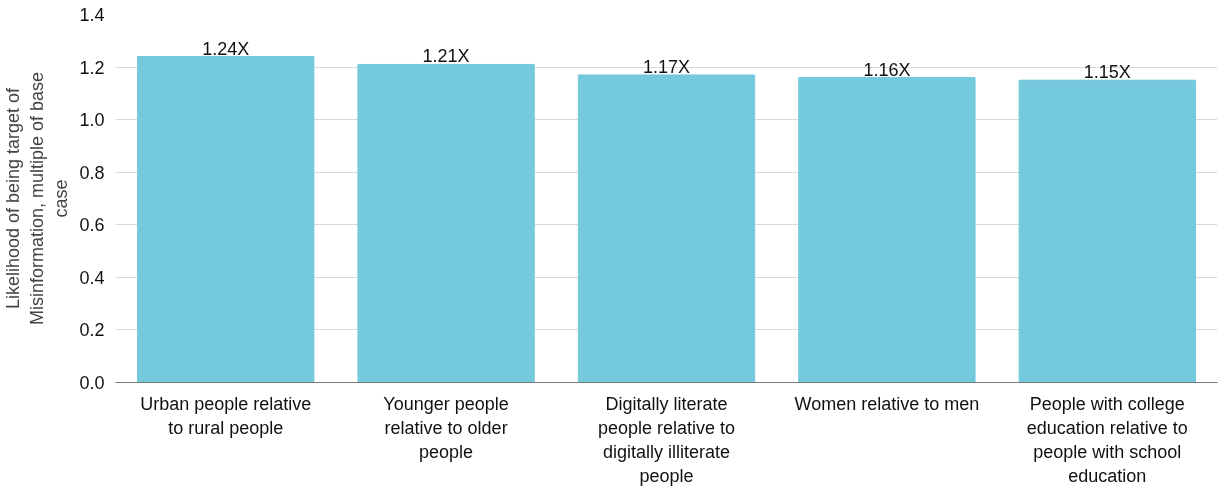 Image resolution: width=1230 pixels, height=491 pixels. I want to click on x-tick-label: Younger people relative to older people, so click(446, 427).